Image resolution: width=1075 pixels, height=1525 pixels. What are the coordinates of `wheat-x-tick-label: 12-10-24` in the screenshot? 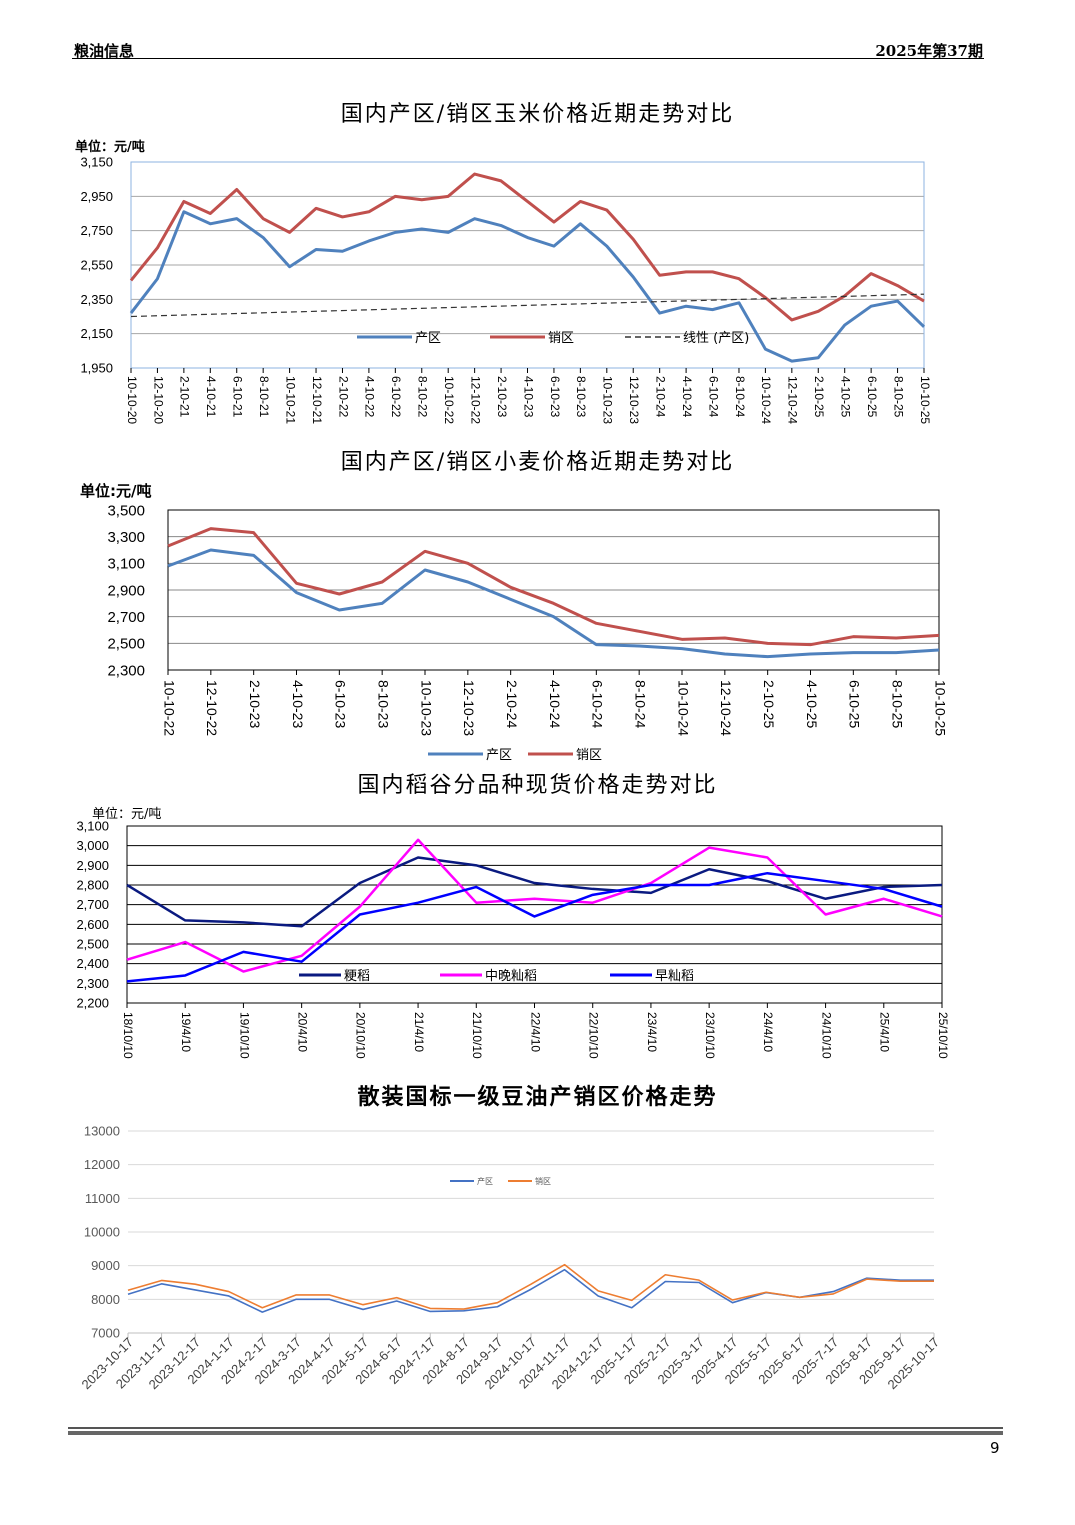 It's located at (726, 708).